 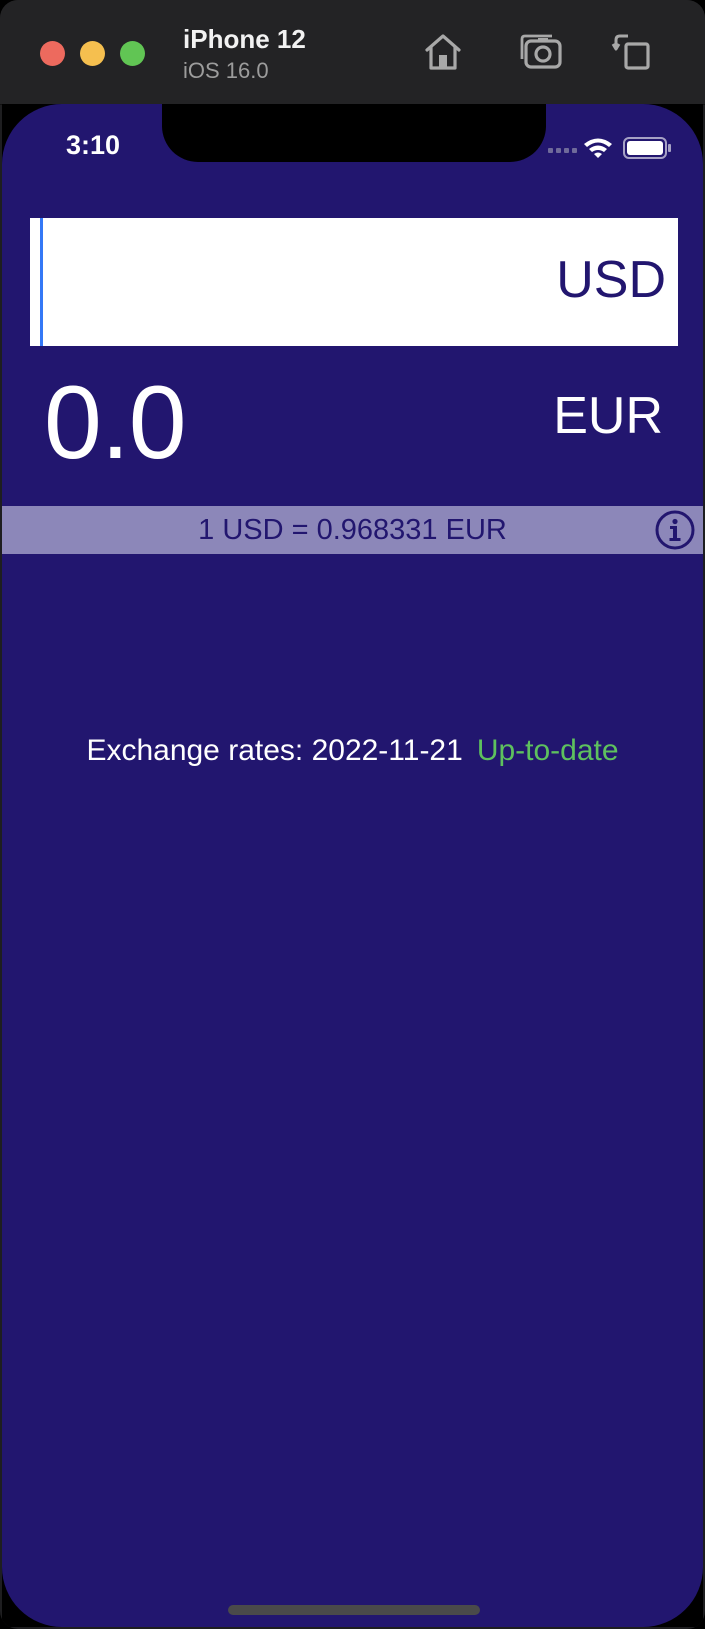 I want to click on input-currency-label: USD, so click(x=611, y=280).